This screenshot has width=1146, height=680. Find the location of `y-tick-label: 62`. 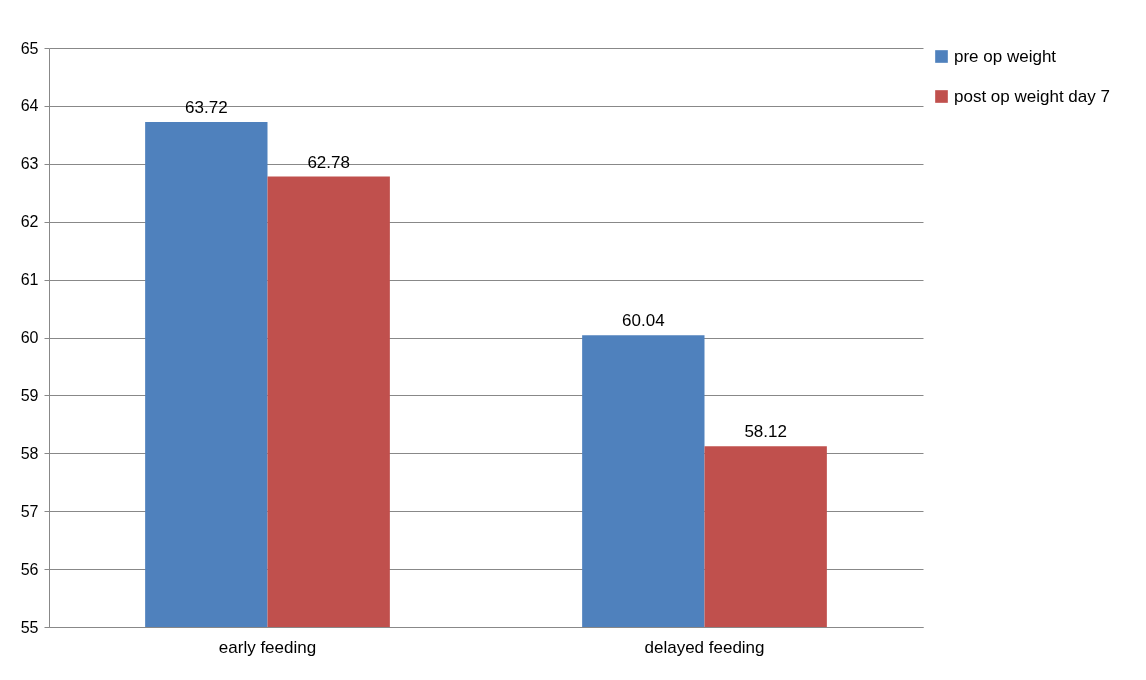

y-tick-label: 62 is located at coordinates (29, 222).